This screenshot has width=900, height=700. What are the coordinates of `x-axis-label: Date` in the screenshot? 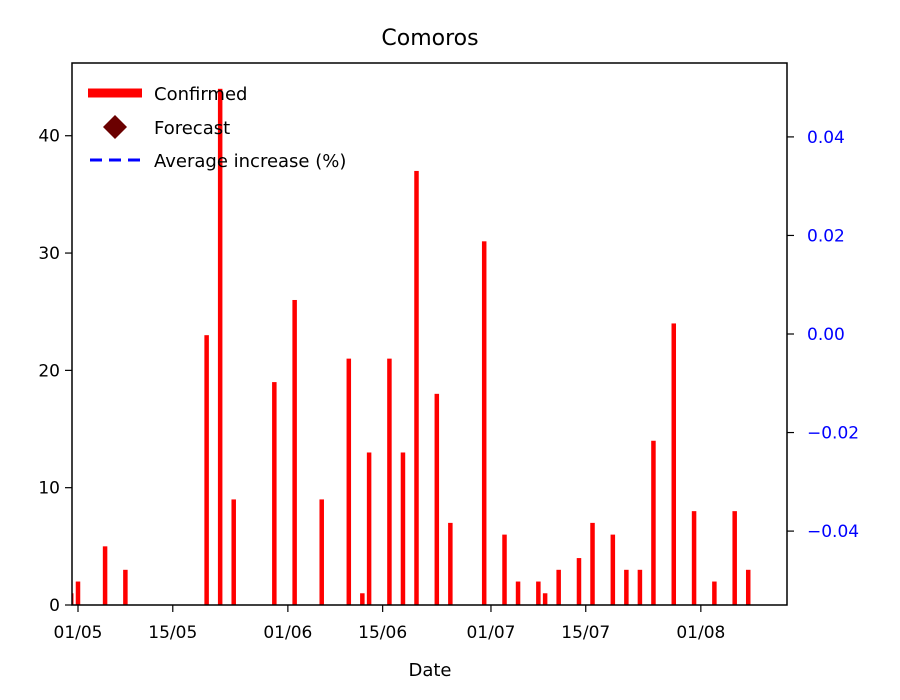 It's located at (429, 670).